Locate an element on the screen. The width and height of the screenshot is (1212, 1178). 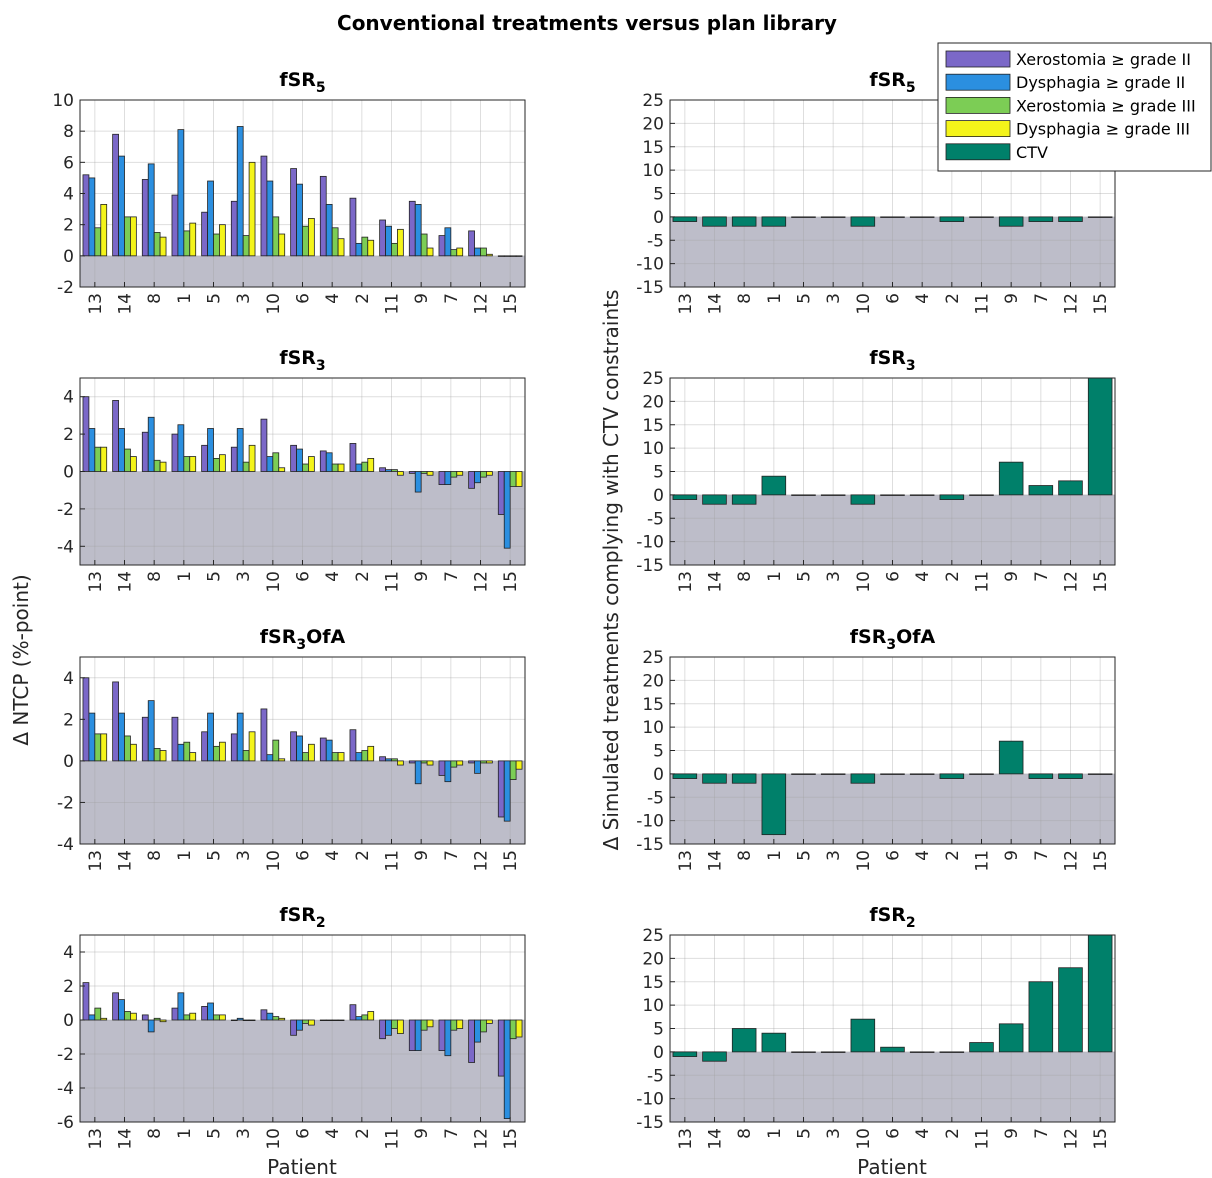
gridlines is located at coordinates (892, 471).